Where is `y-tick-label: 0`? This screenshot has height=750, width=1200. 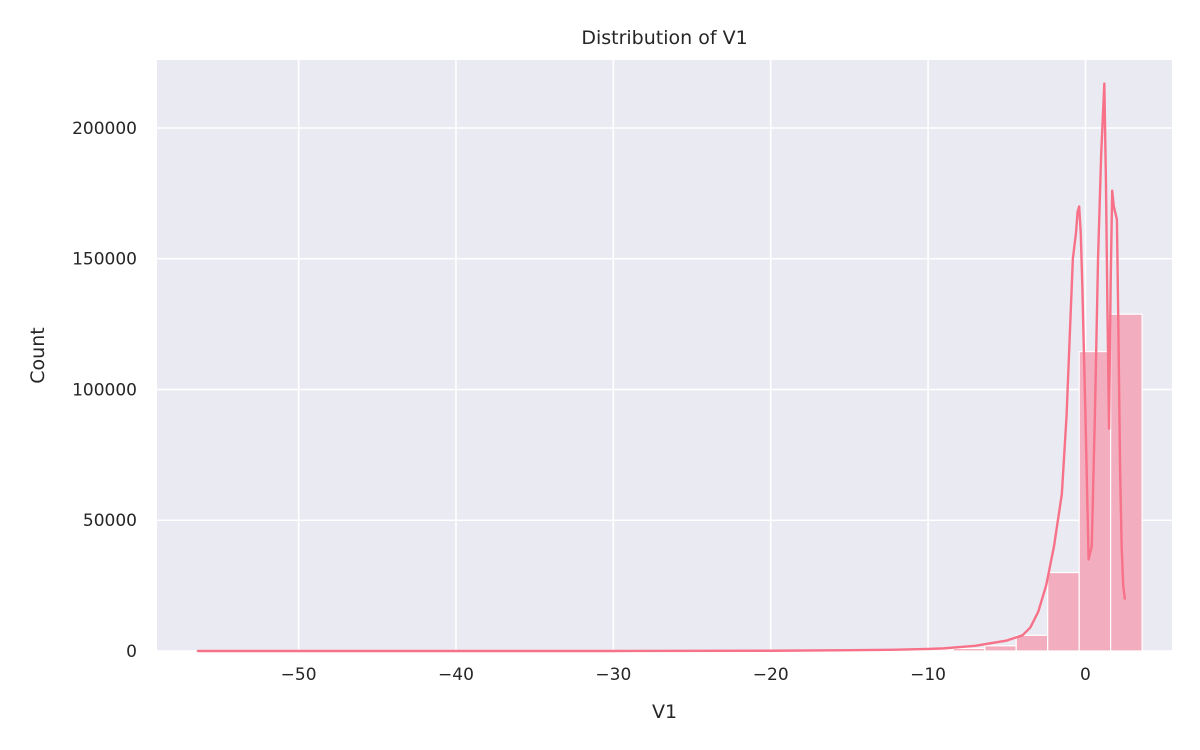
y-tick-label: 0 is located at coordinates (131, 652).